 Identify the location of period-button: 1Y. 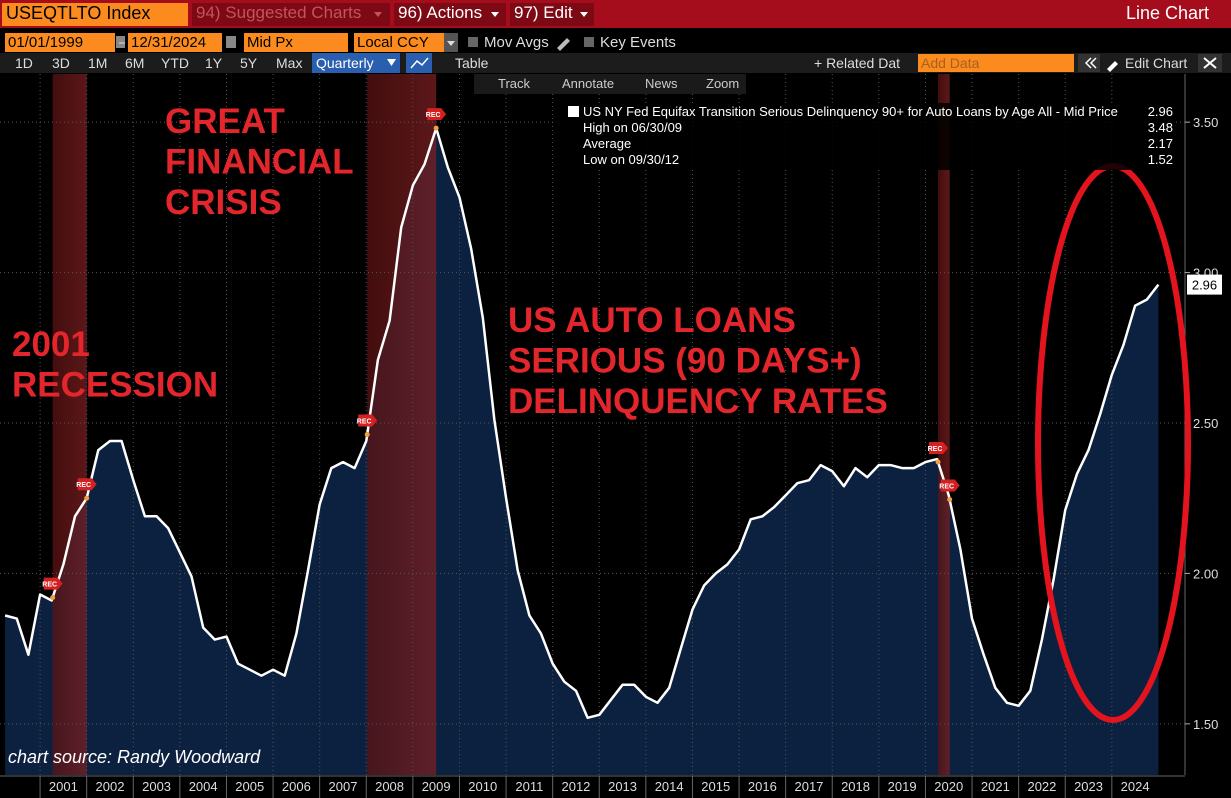
(214, 63).